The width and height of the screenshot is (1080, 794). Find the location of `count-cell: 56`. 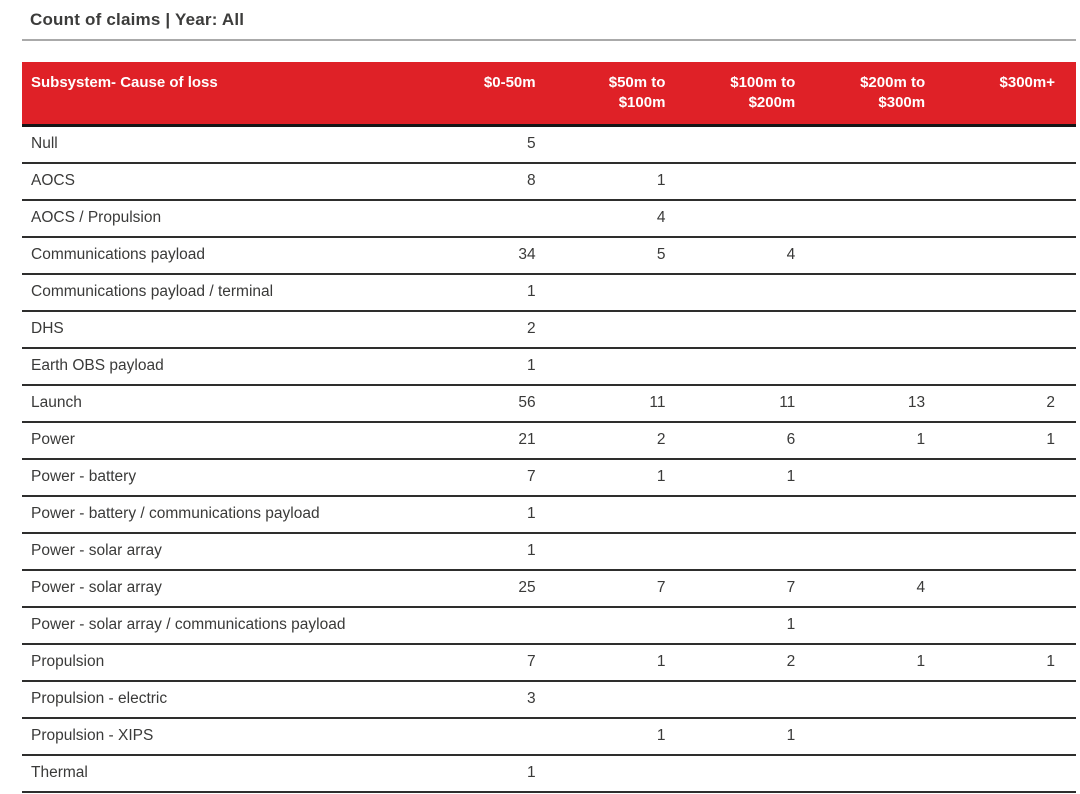

count-cell: 56 is located at coordinates (491, 403).